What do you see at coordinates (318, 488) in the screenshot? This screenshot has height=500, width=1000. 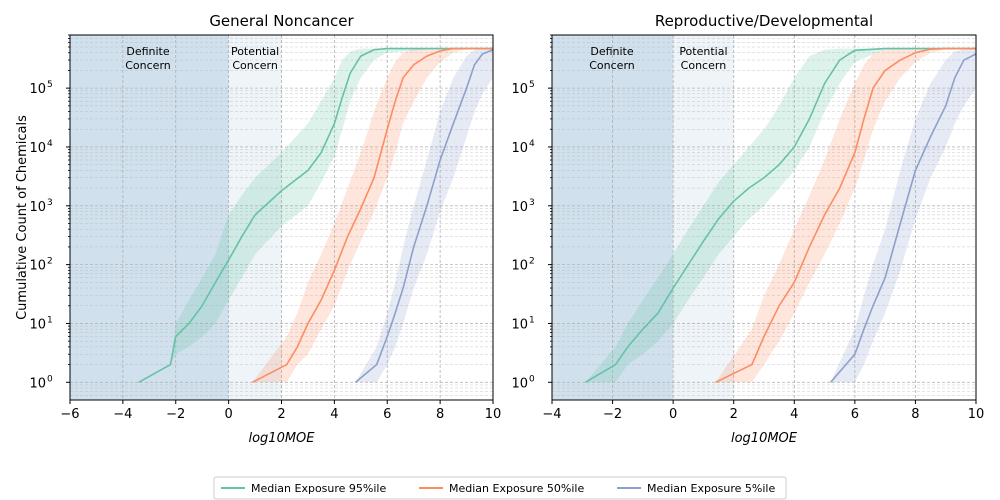 I see `legend-label-95: Median Exposure 95%ile` at bounding box center [318, 488].